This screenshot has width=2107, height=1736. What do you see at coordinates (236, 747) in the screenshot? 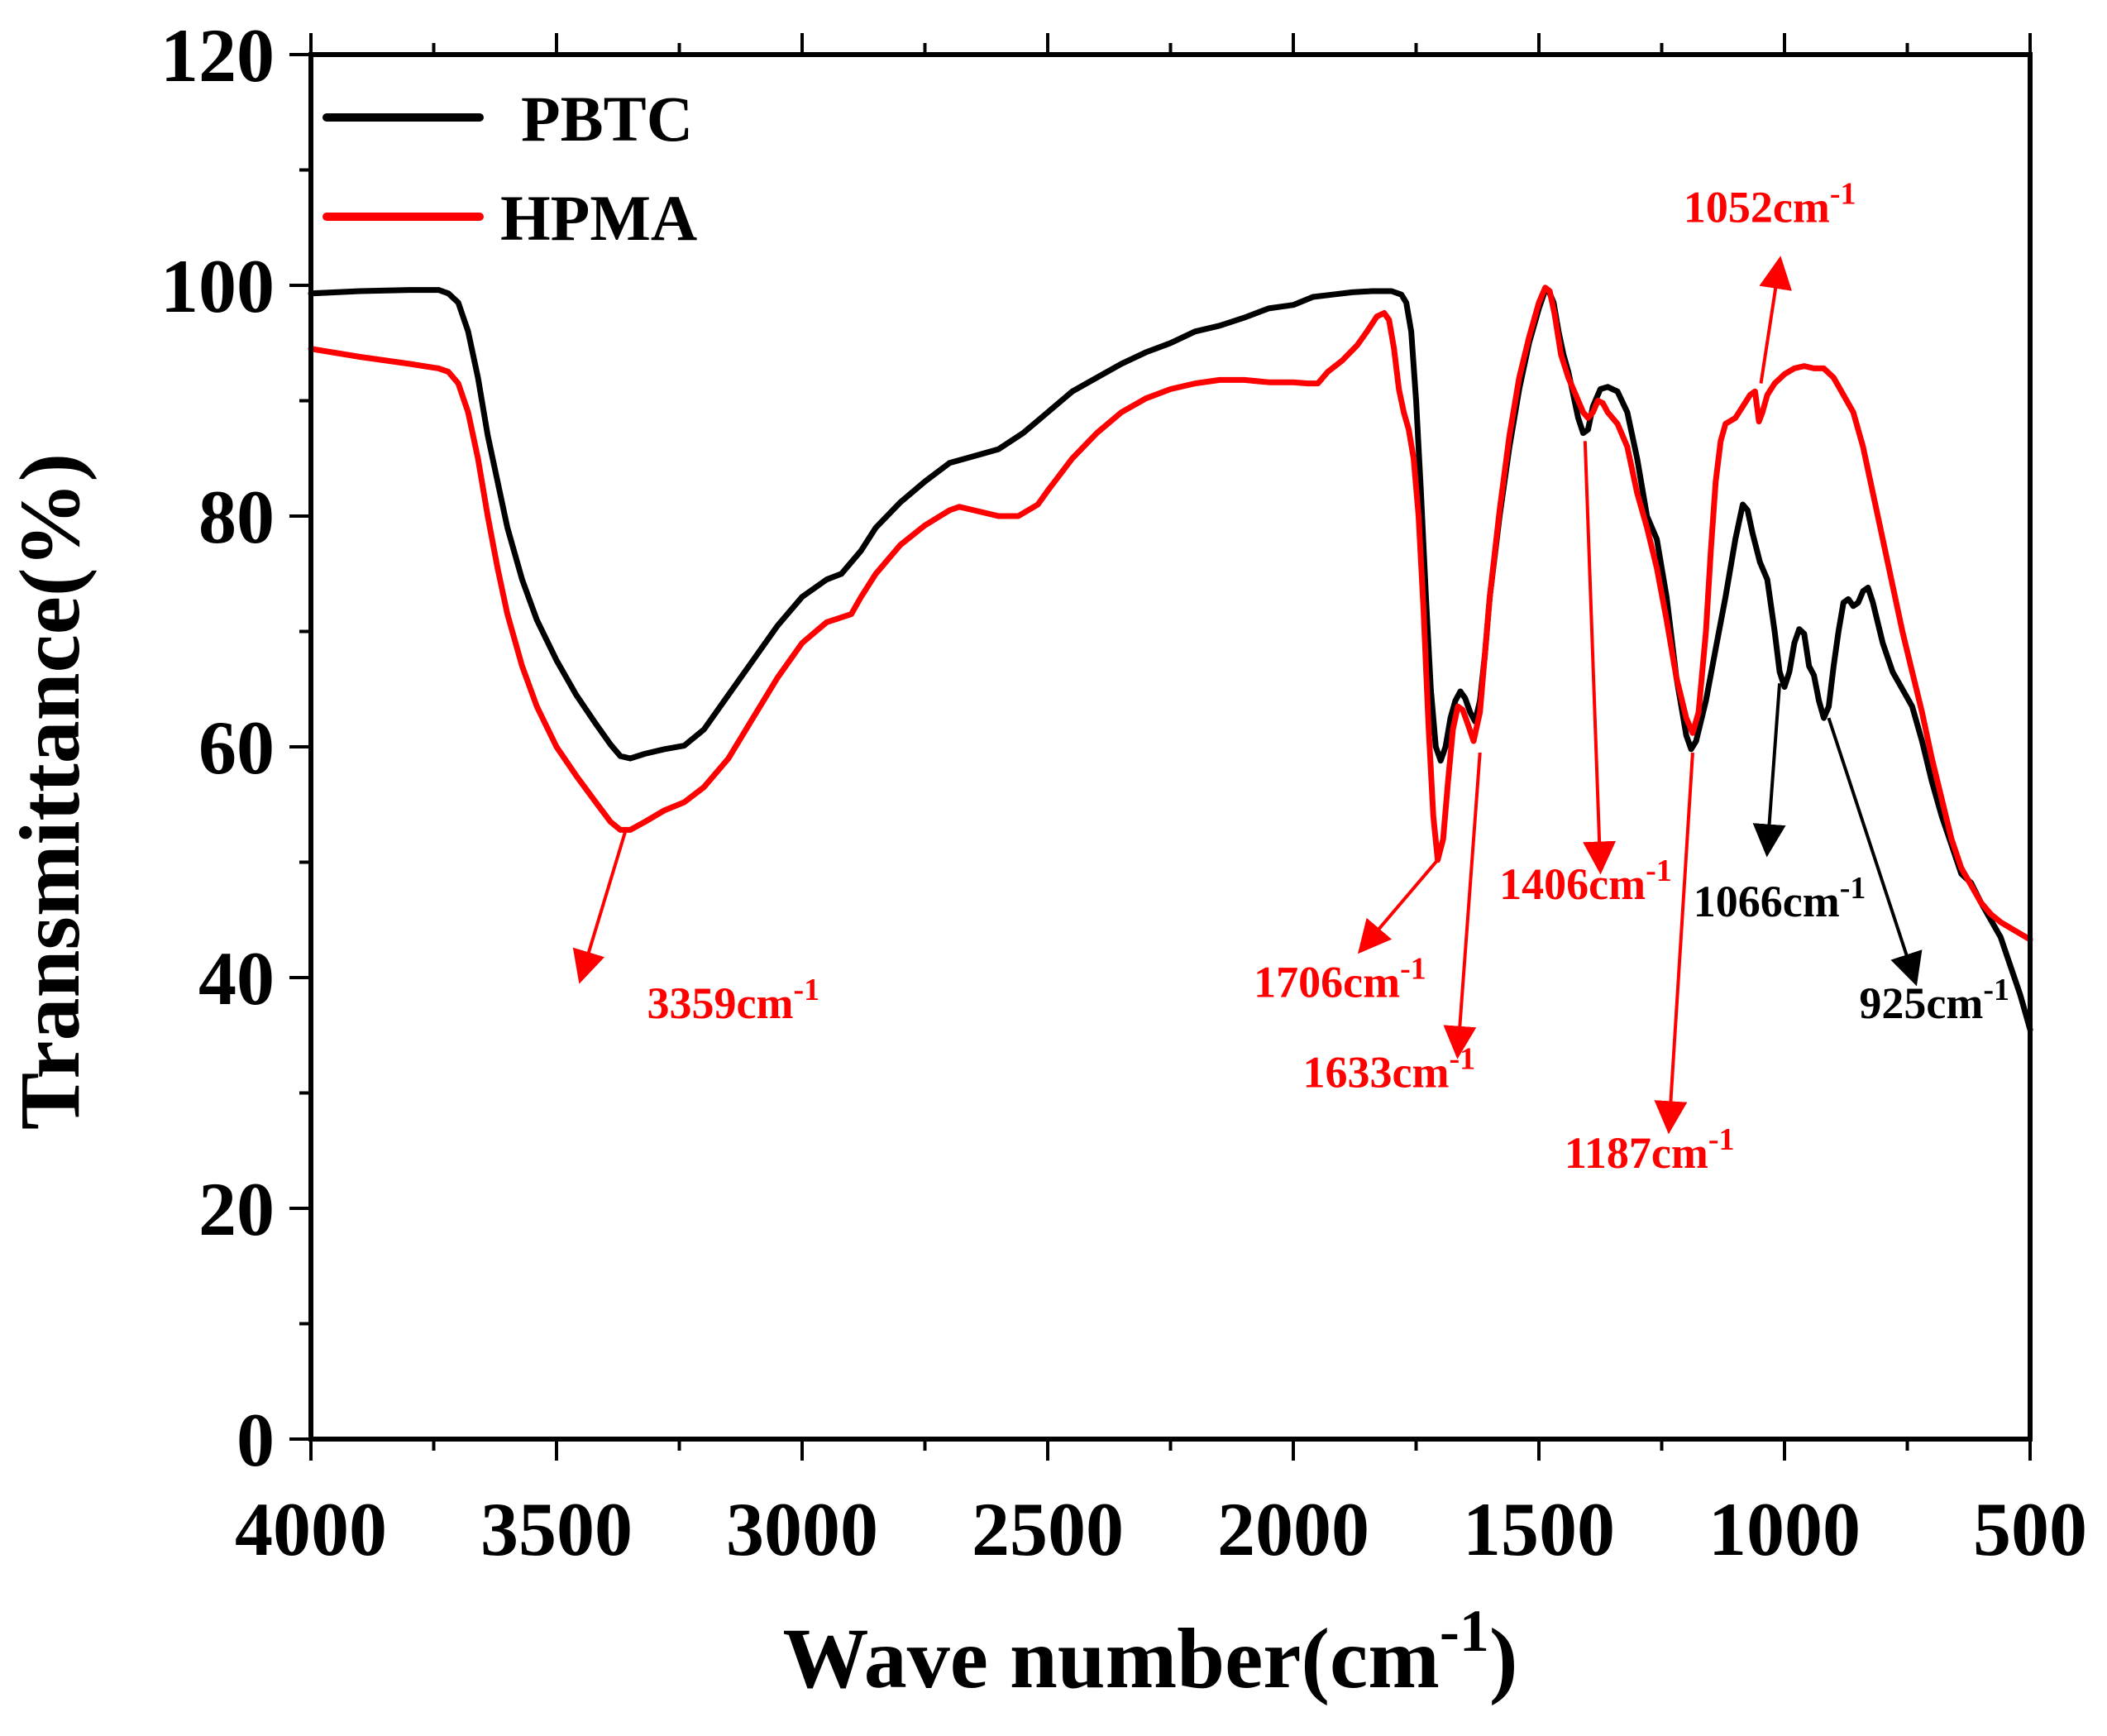
I see `y-tick-label: 60` at bounding box center [236, 747].